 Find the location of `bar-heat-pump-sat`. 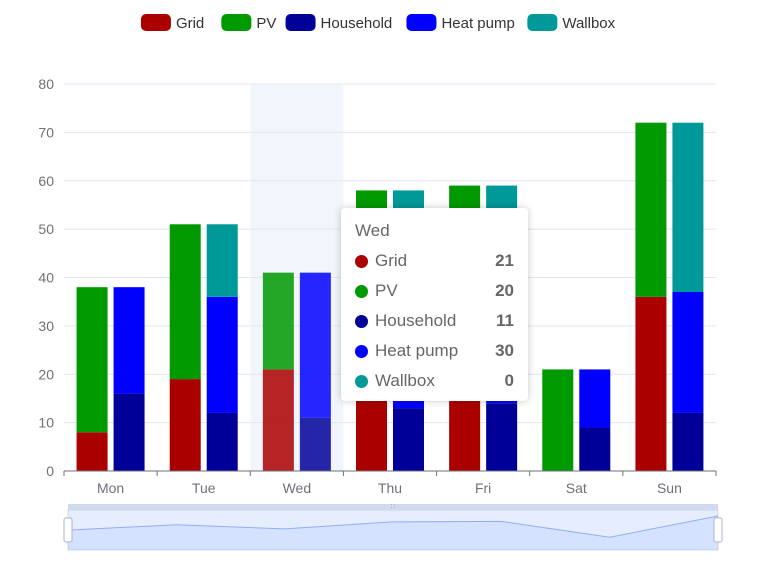

bar-heat-pump-sat is located at coordinates (595, 398).